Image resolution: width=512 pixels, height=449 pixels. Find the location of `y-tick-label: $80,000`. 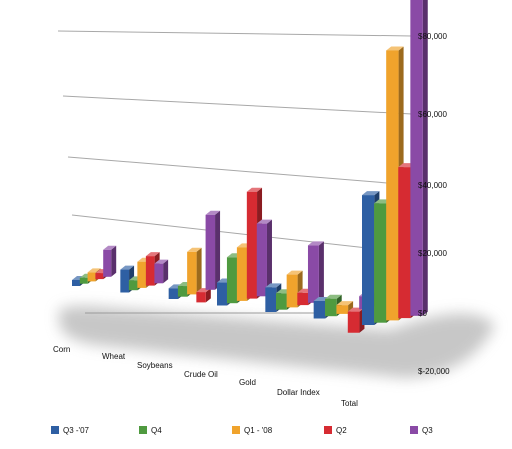

y-tick-label: $80,000 is located at coordinates (432, 36).